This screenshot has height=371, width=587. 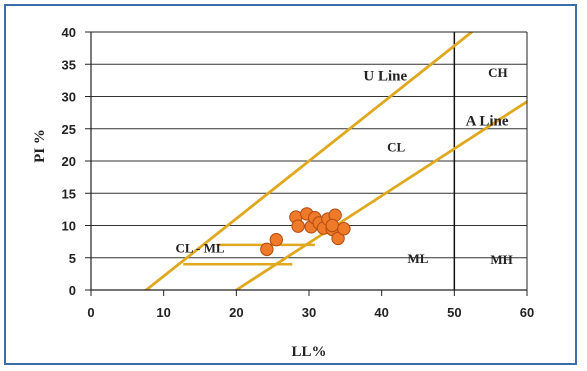 I want to click on data-points, so click(x=305, y=232).